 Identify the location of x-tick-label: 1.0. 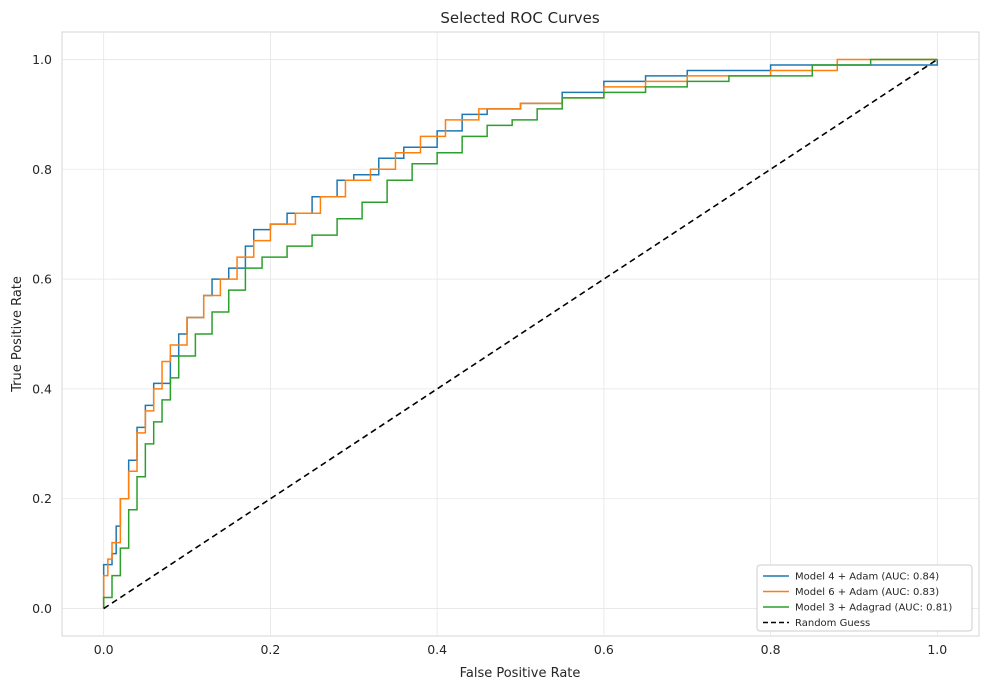
(937, 649).